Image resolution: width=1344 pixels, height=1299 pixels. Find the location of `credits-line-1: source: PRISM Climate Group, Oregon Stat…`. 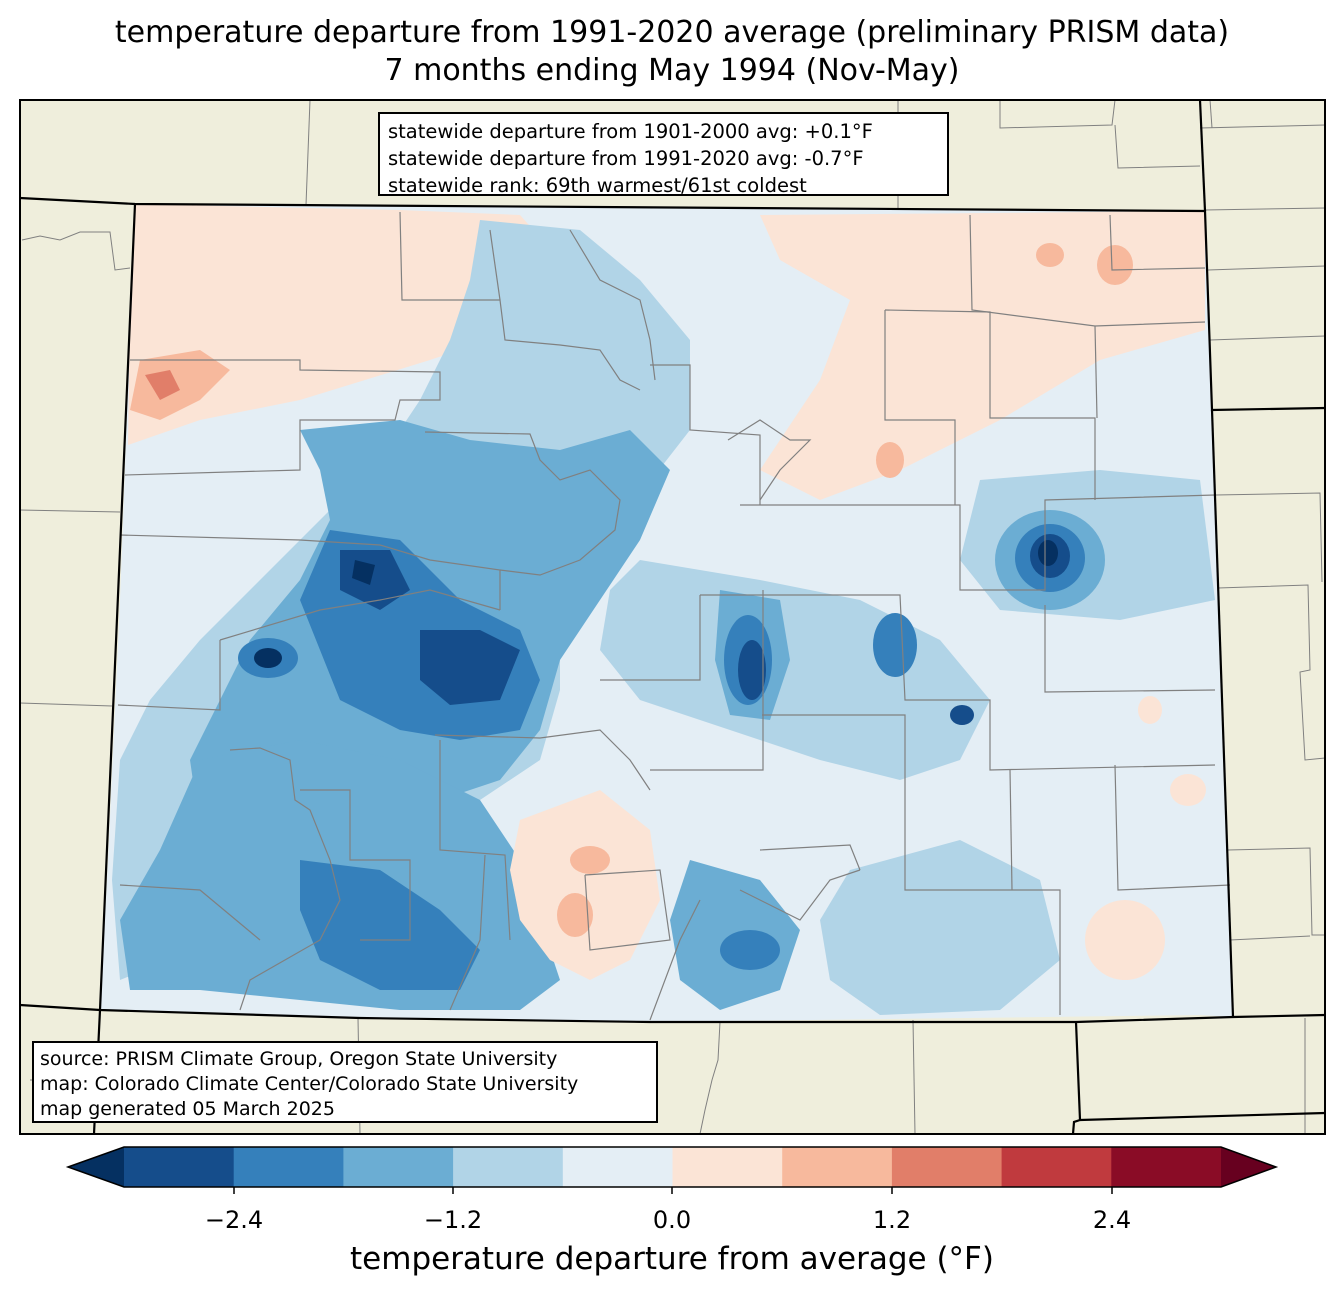

credits-line-1: source: PRISM Climate Group, Oregon Stat… is located at coordinates (299, 1059).